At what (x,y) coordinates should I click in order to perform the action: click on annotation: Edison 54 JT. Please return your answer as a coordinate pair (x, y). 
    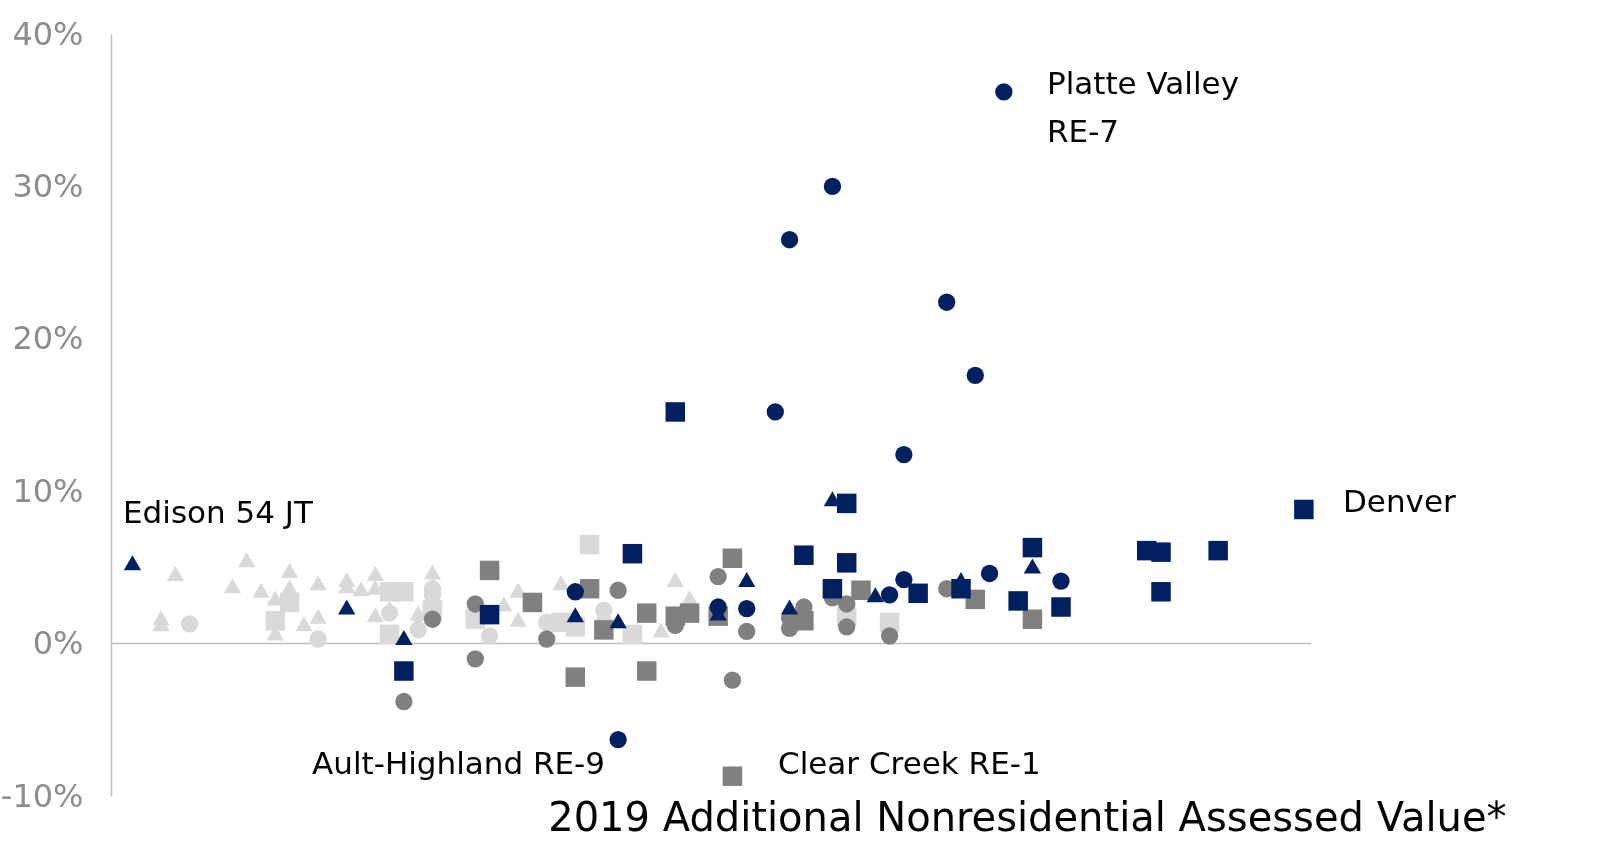
    Looking at the image, I should click on (218, 512).